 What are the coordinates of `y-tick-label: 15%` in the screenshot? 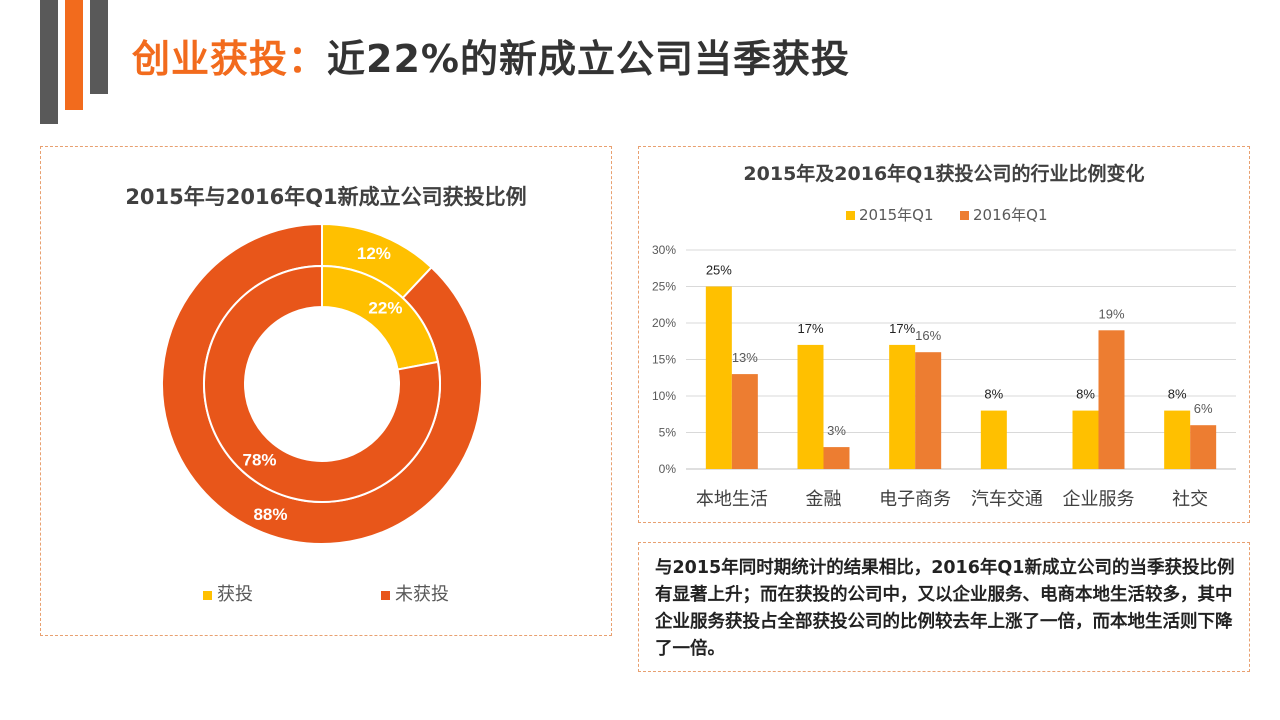 It's located at (664, 360).